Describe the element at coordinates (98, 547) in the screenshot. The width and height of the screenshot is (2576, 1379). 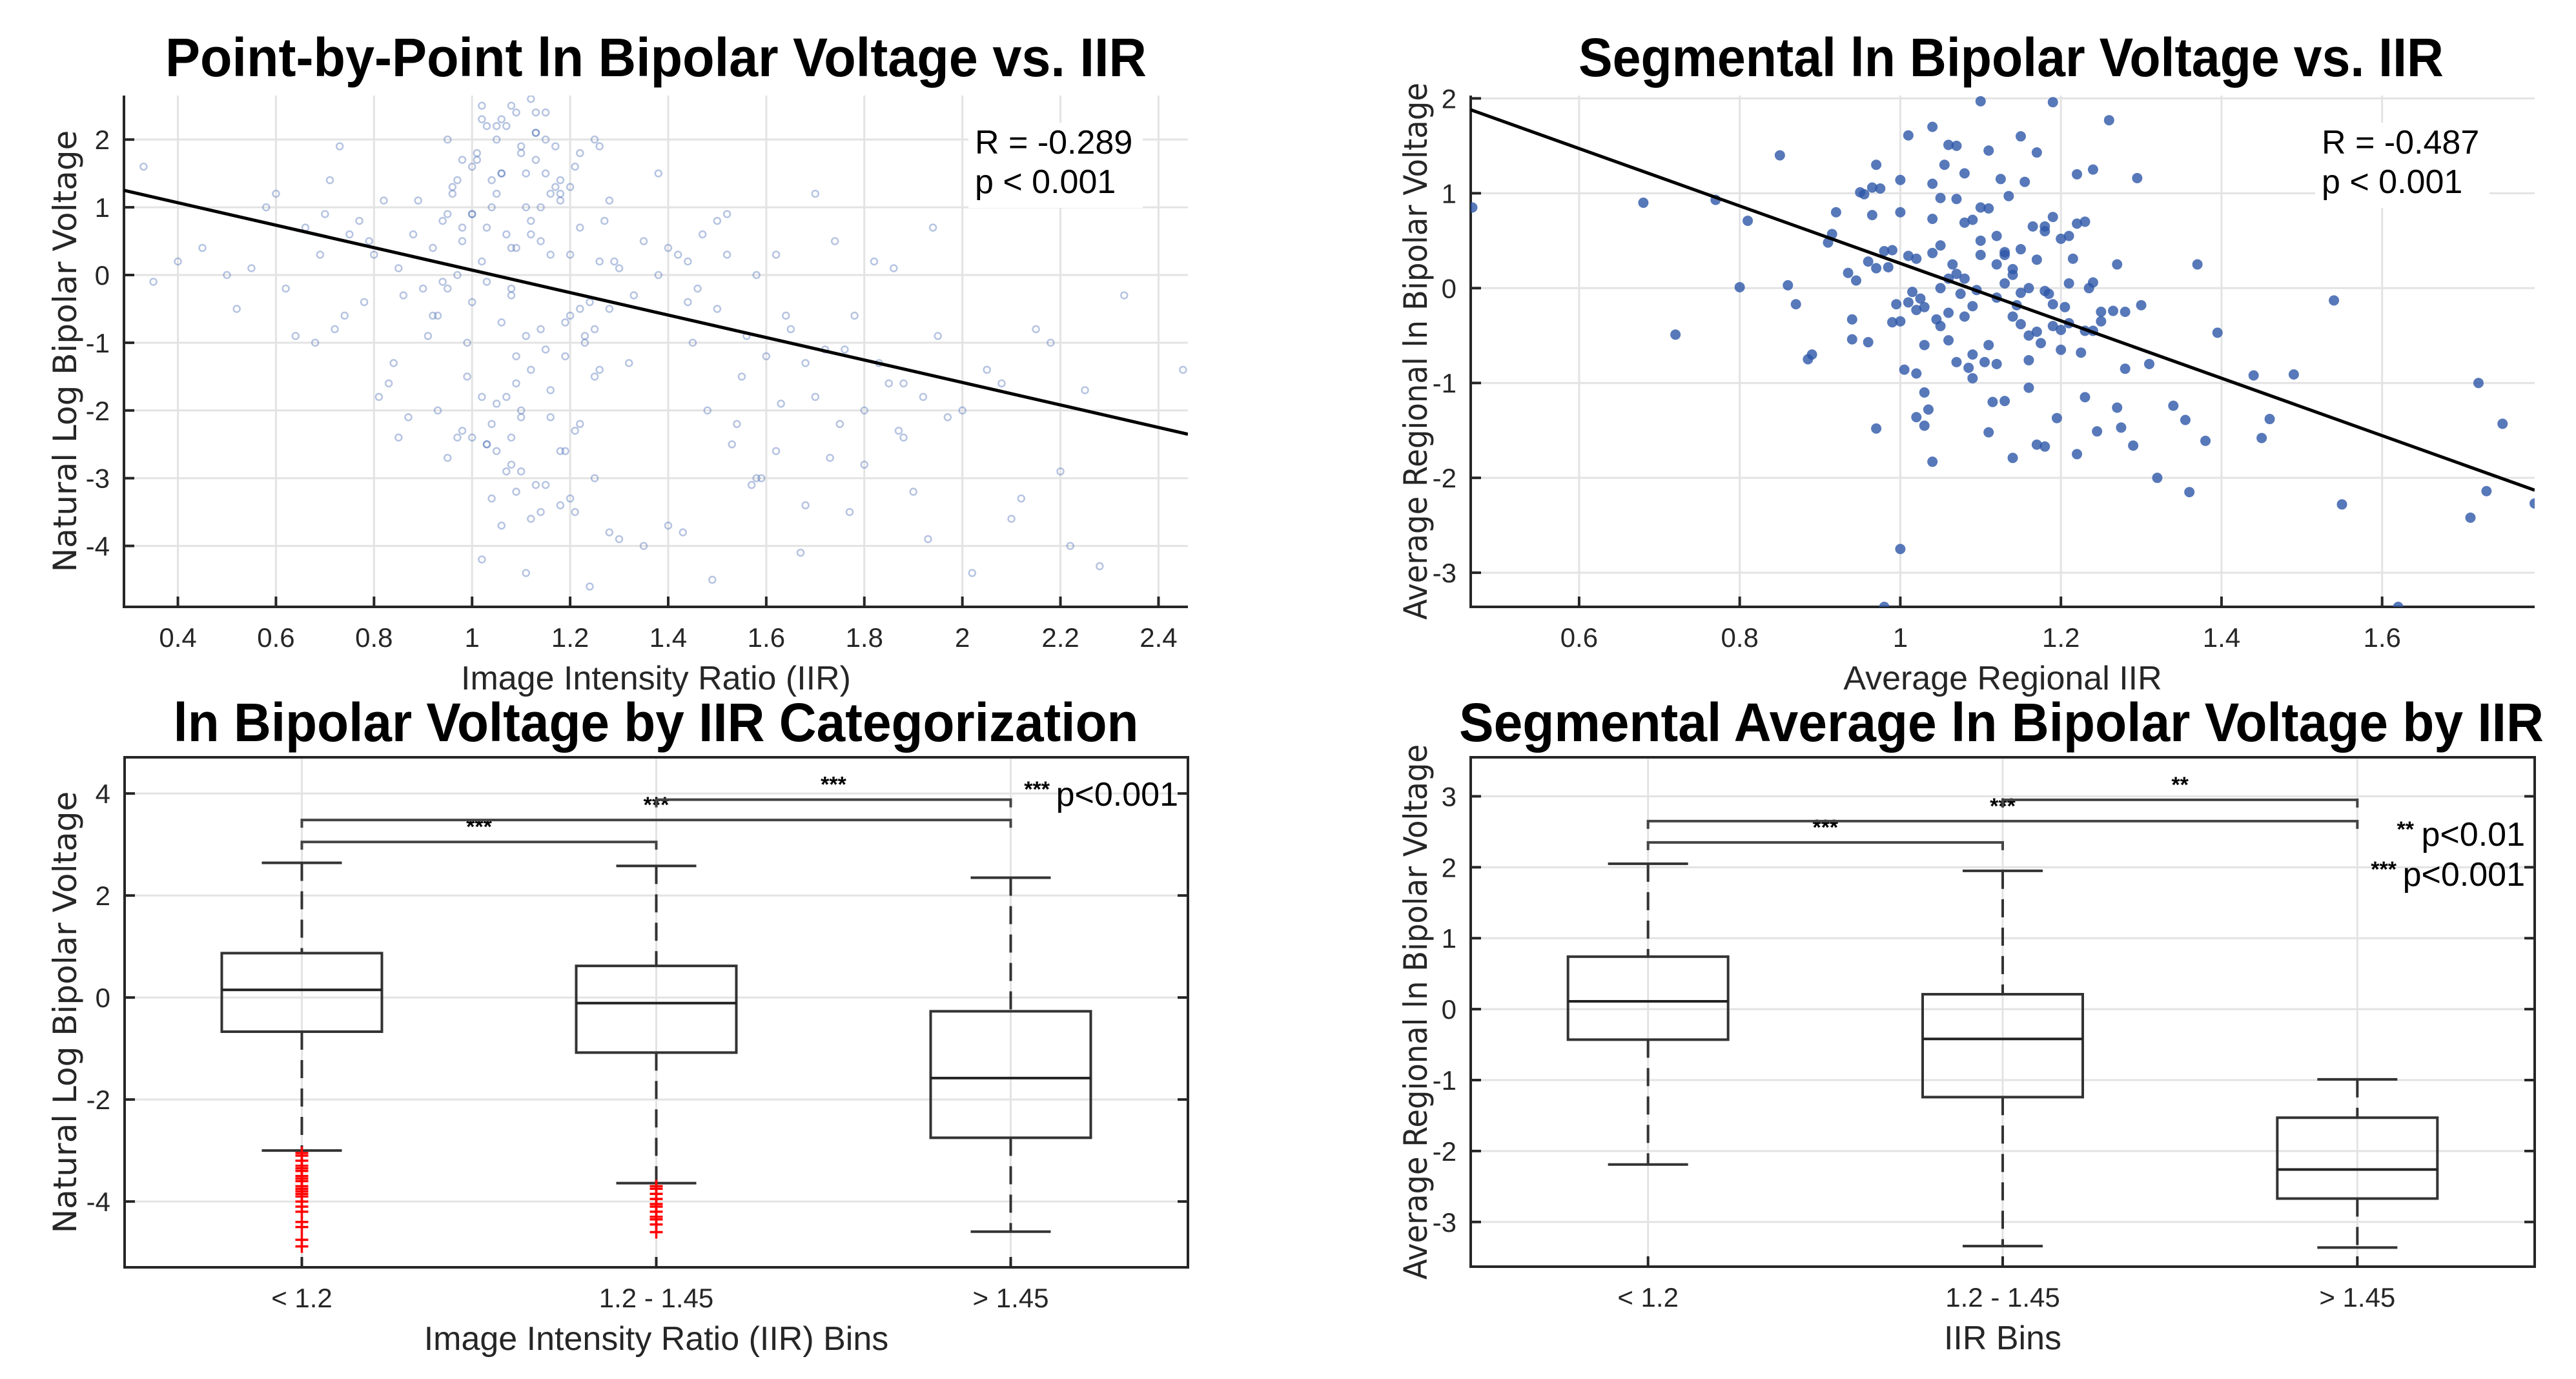
I see `y-tick-label: -4` at that location.